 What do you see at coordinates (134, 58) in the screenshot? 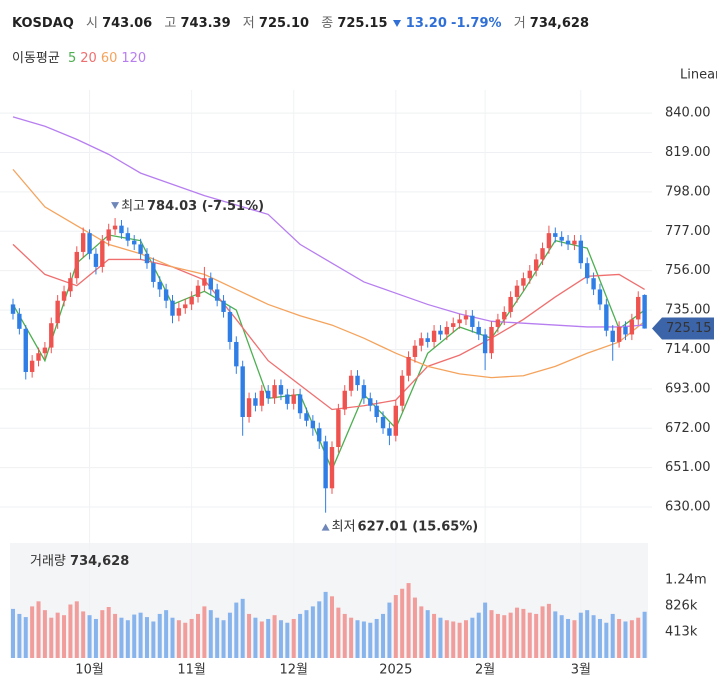
I see `legend-entry: 120` at bounding box center [134, 58].